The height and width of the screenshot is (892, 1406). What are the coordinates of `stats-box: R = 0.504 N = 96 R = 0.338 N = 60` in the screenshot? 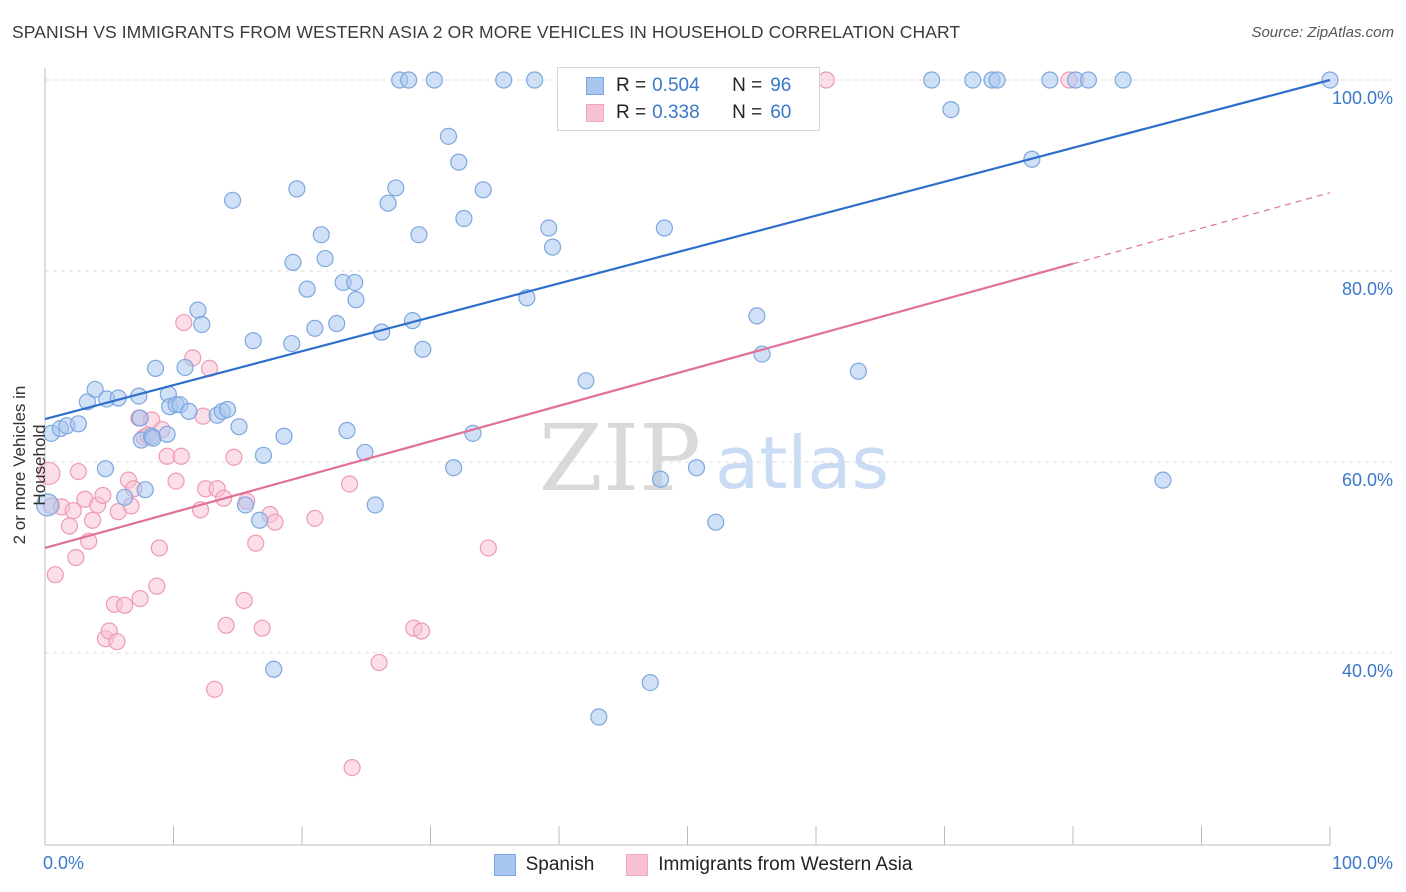 It's located at (688, 99).